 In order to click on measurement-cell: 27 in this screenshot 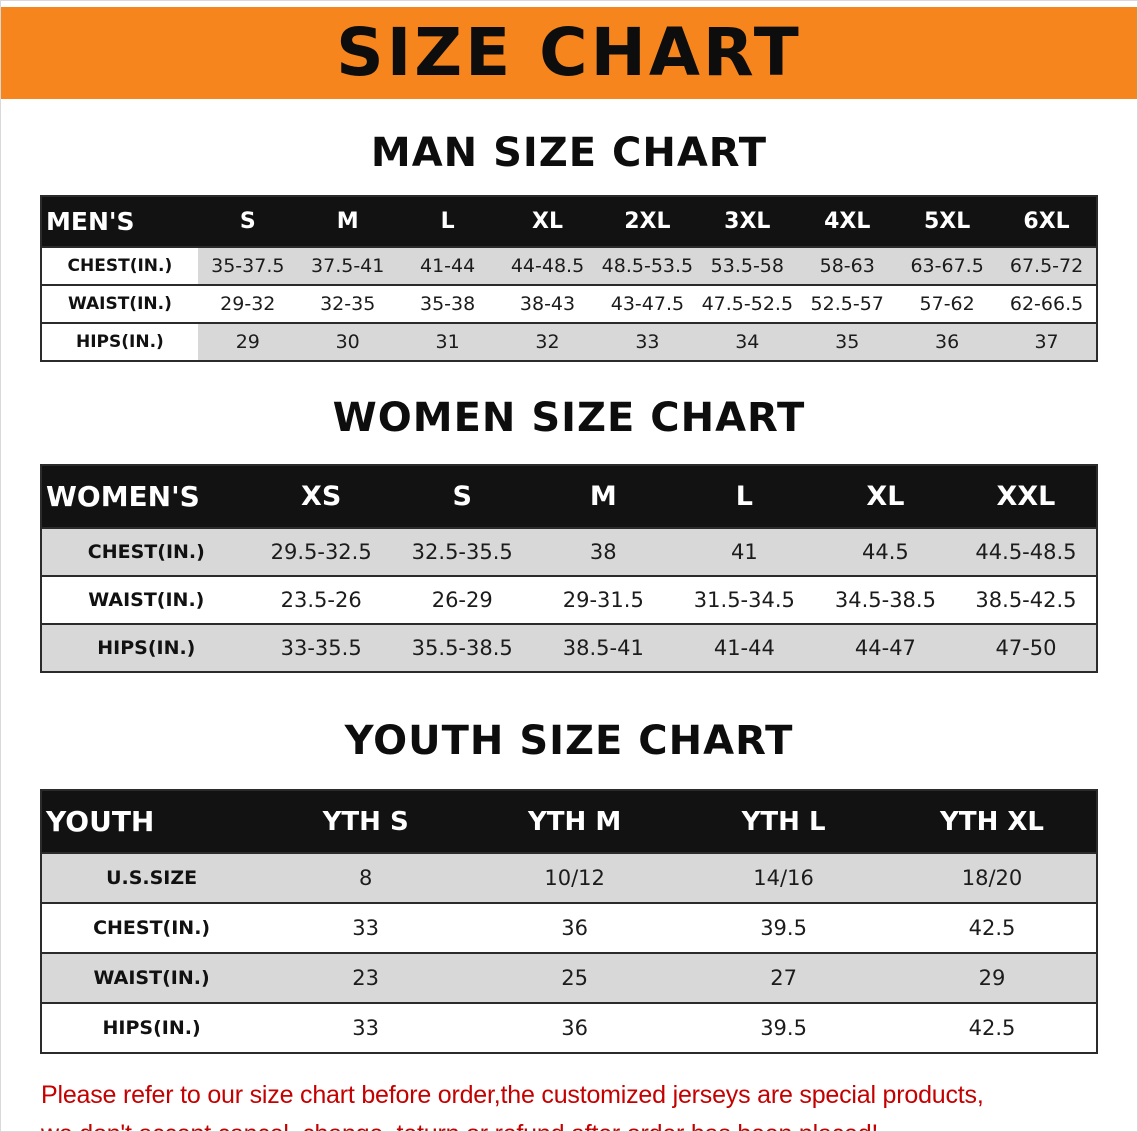, I will do `click(784, 977)`.